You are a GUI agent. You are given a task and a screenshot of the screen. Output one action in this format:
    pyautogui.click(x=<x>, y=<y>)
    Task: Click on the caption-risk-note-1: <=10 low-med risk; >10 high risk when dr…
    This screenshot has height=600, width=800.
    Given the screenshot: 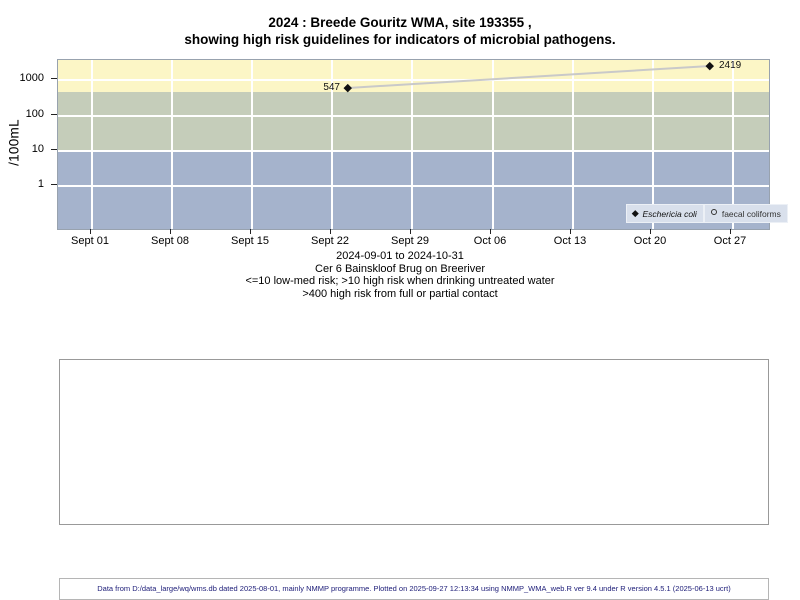 What is the action you would take?
    pyautogui.click(x=400, y=281)
    